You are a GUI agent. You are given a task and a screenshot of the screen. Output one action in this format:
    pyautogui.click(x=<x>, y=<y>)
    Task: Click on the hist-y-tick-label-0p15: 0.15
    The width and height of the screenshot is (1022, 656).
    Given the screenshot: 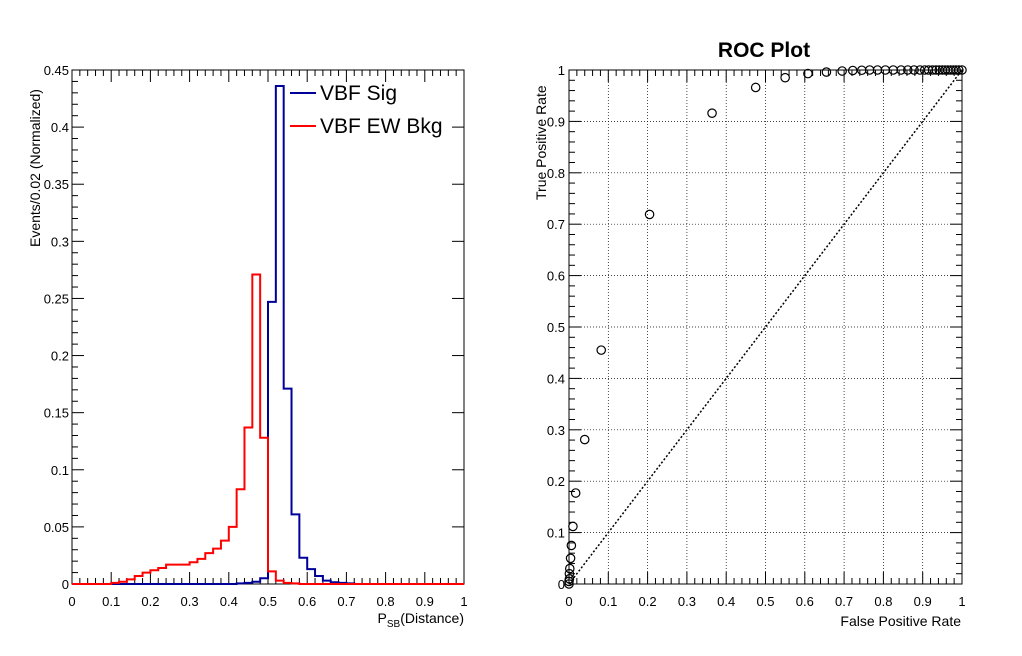 What is the action you would take?
    pyautogui.click(x=56, y=413)
    